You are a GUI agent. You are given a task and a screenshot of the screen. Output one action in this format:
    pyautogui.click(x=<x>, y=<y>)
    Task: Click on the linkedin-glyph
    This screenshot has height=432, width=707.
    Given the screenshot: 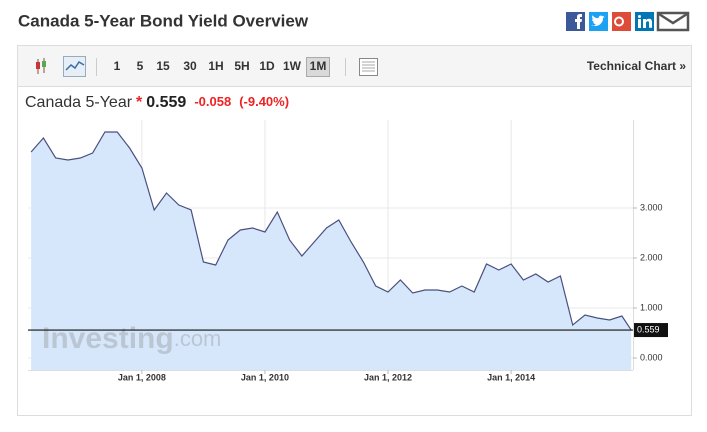 What is the action you would take?
    pyautogui.click(x=645, y=21)
    